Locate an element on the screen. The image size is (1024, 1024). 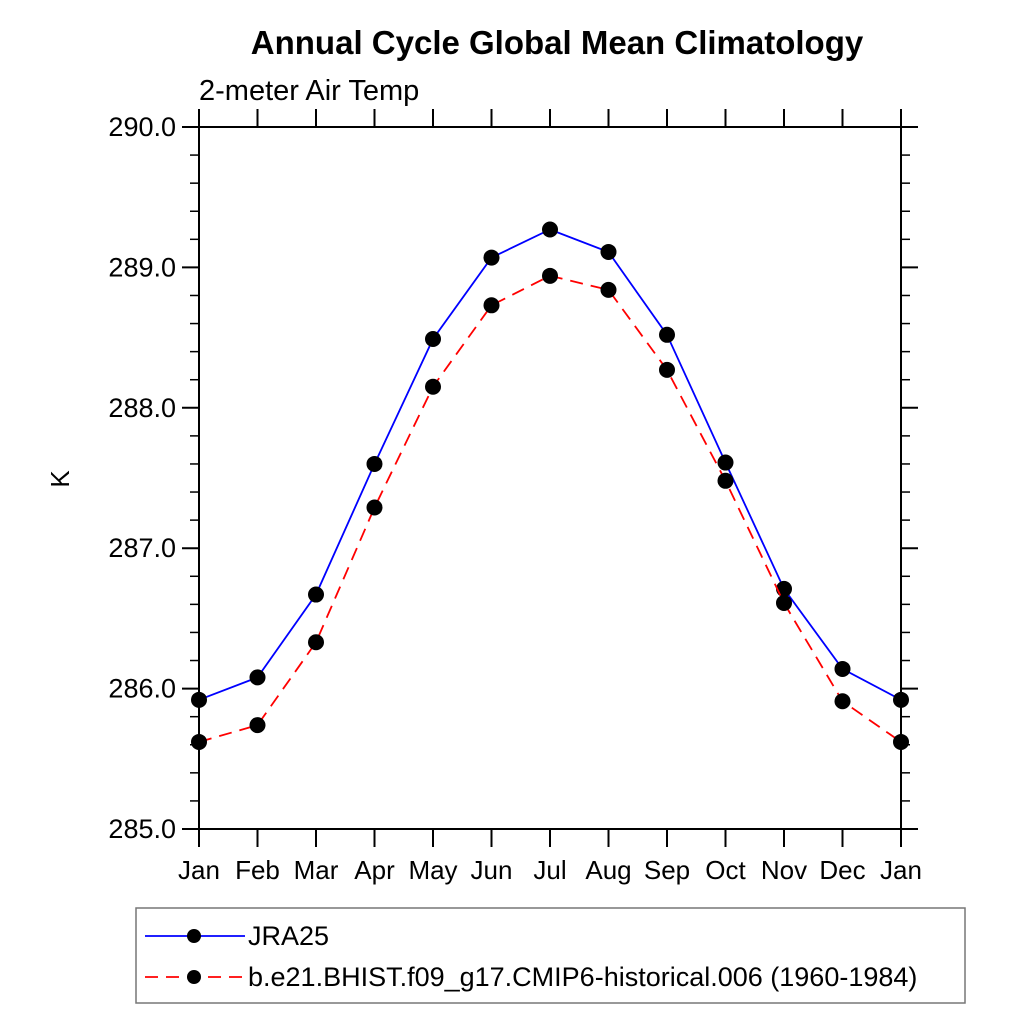
y-tick-label: 288.0 is located at coordinates (142, 408).